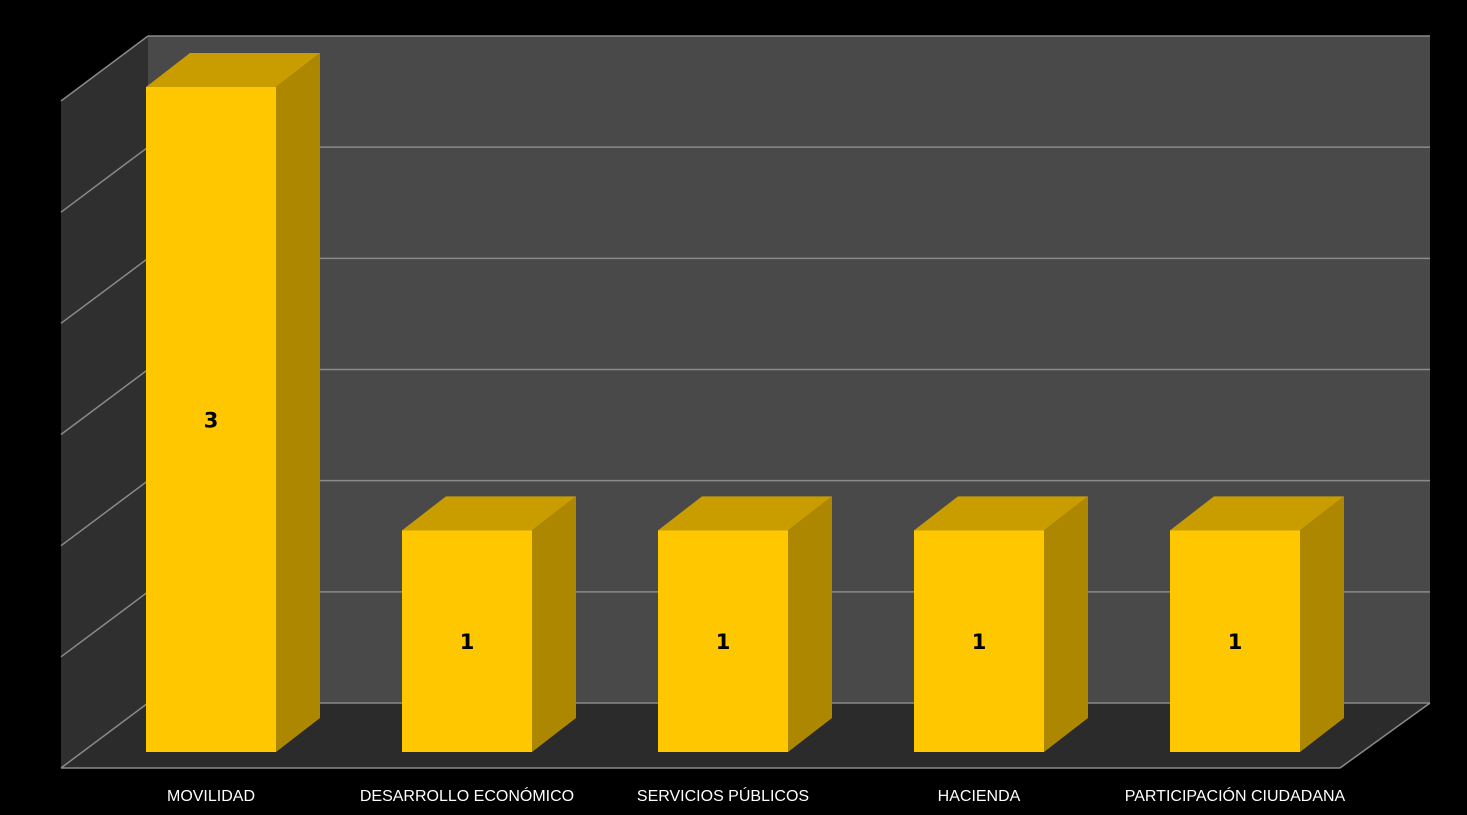 Image resolution: width=1467 pixels, height=815 pixels. I want to click on category-label: HACIENDA, so click(979, 796).